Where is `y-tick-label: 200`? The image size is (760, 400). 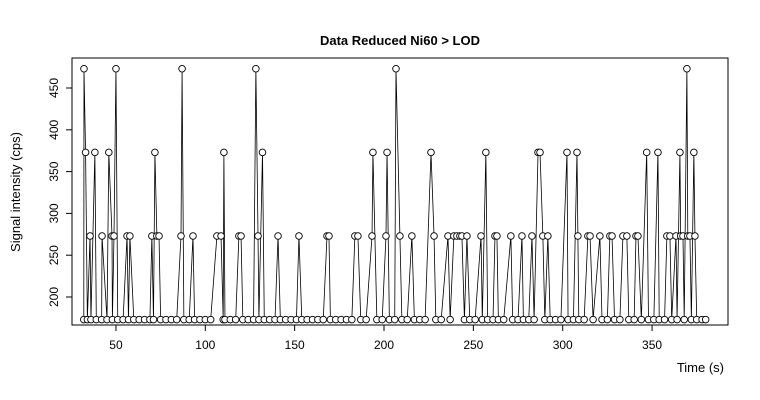 y-tick-label: 200 is located at coordinates (54, 297).